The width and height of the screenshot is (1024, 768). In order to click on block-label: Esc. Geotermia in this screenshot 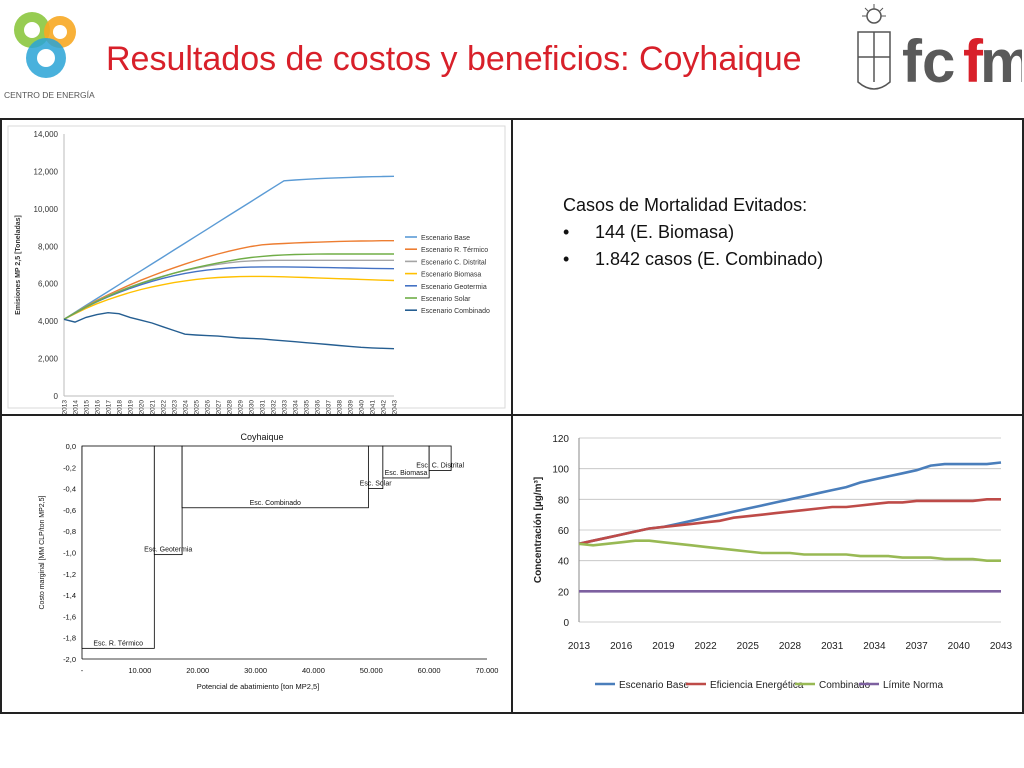, I will do `click(168, 550)`.